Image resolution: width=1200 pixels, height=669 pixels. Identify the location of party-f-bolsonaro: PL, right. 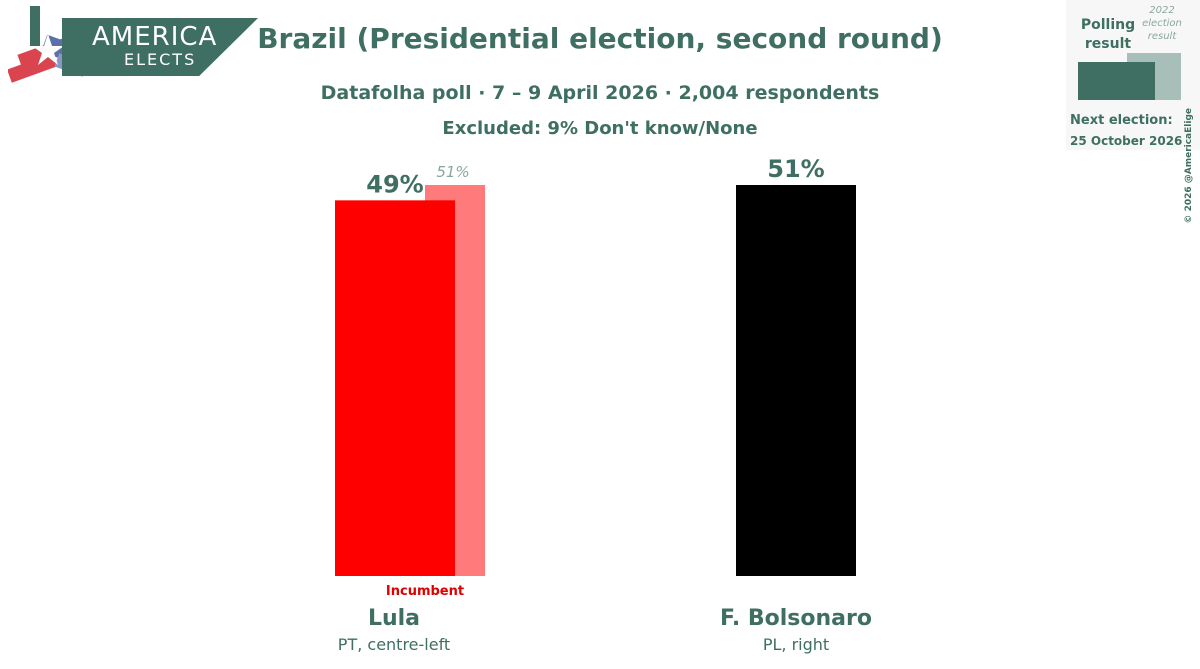
(796, 644).